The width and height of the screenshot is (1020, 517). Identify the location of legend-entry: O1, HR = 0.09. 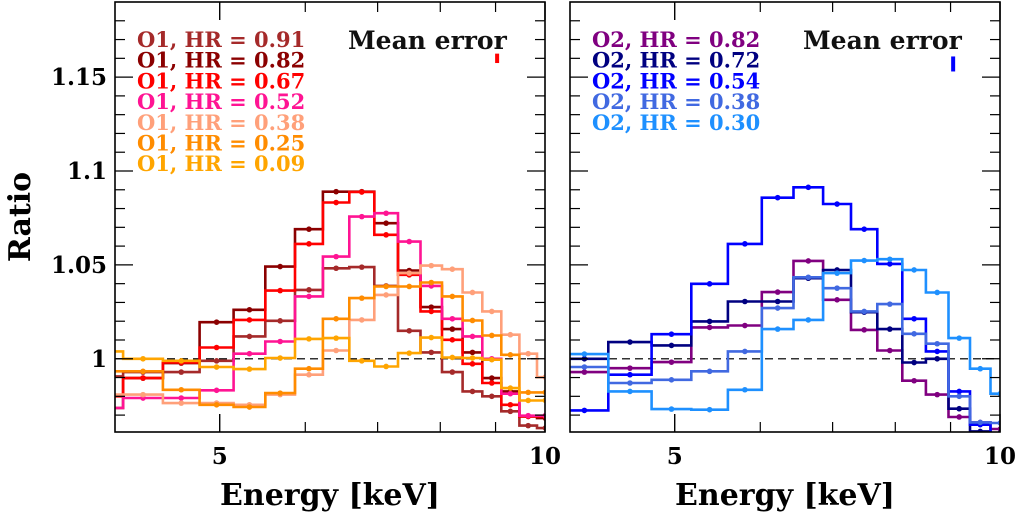
(221, 163).